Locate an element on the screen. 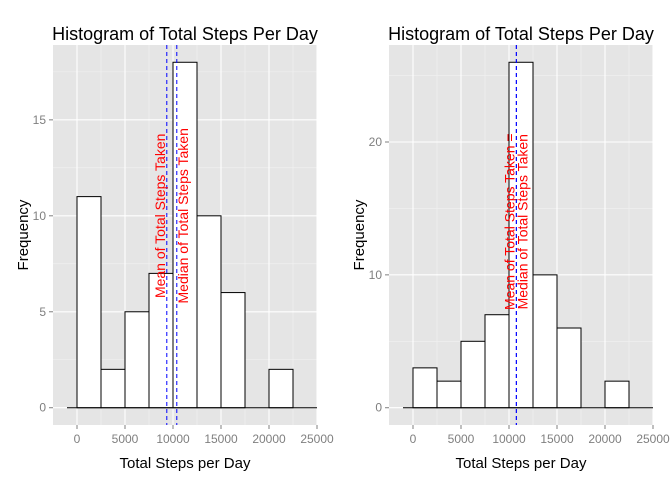 Image resolution: width=672 pixels, height=485 pixels. reference-line-label: Mean of Total Steps Taken = is located at coordinates (509, 221).